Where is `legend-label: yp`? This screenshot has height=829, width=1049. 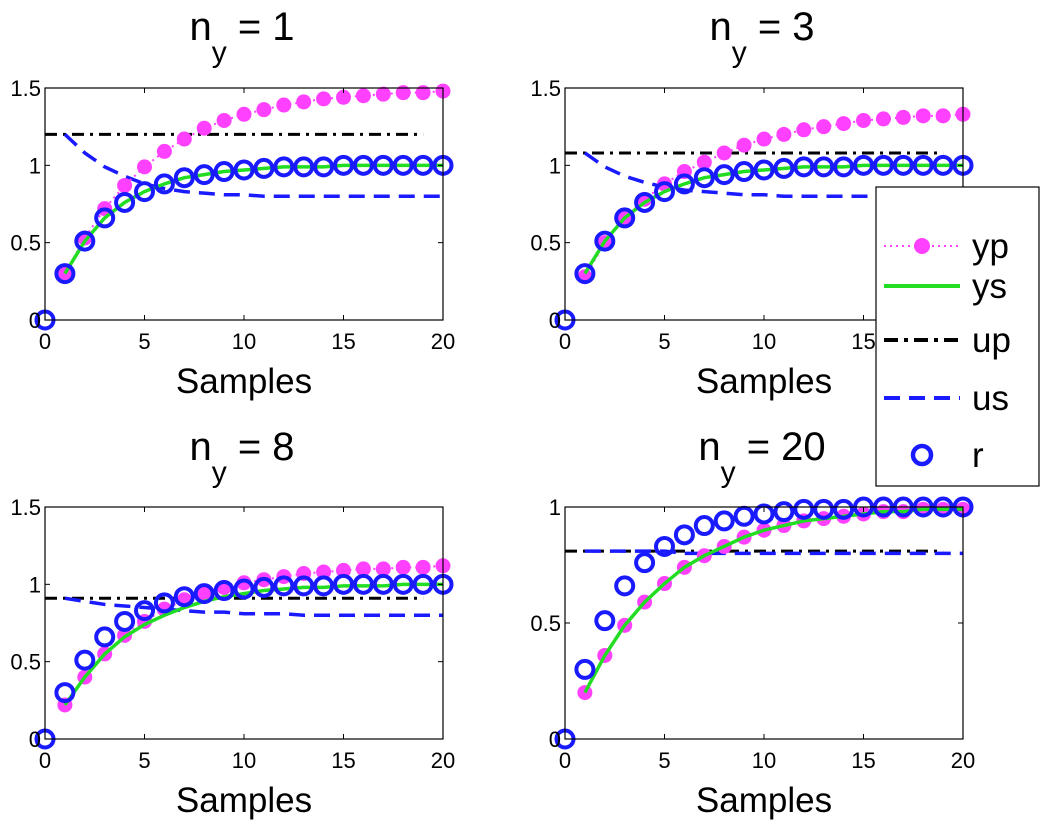 legend-label: yp is located at coordinates (990, 246).